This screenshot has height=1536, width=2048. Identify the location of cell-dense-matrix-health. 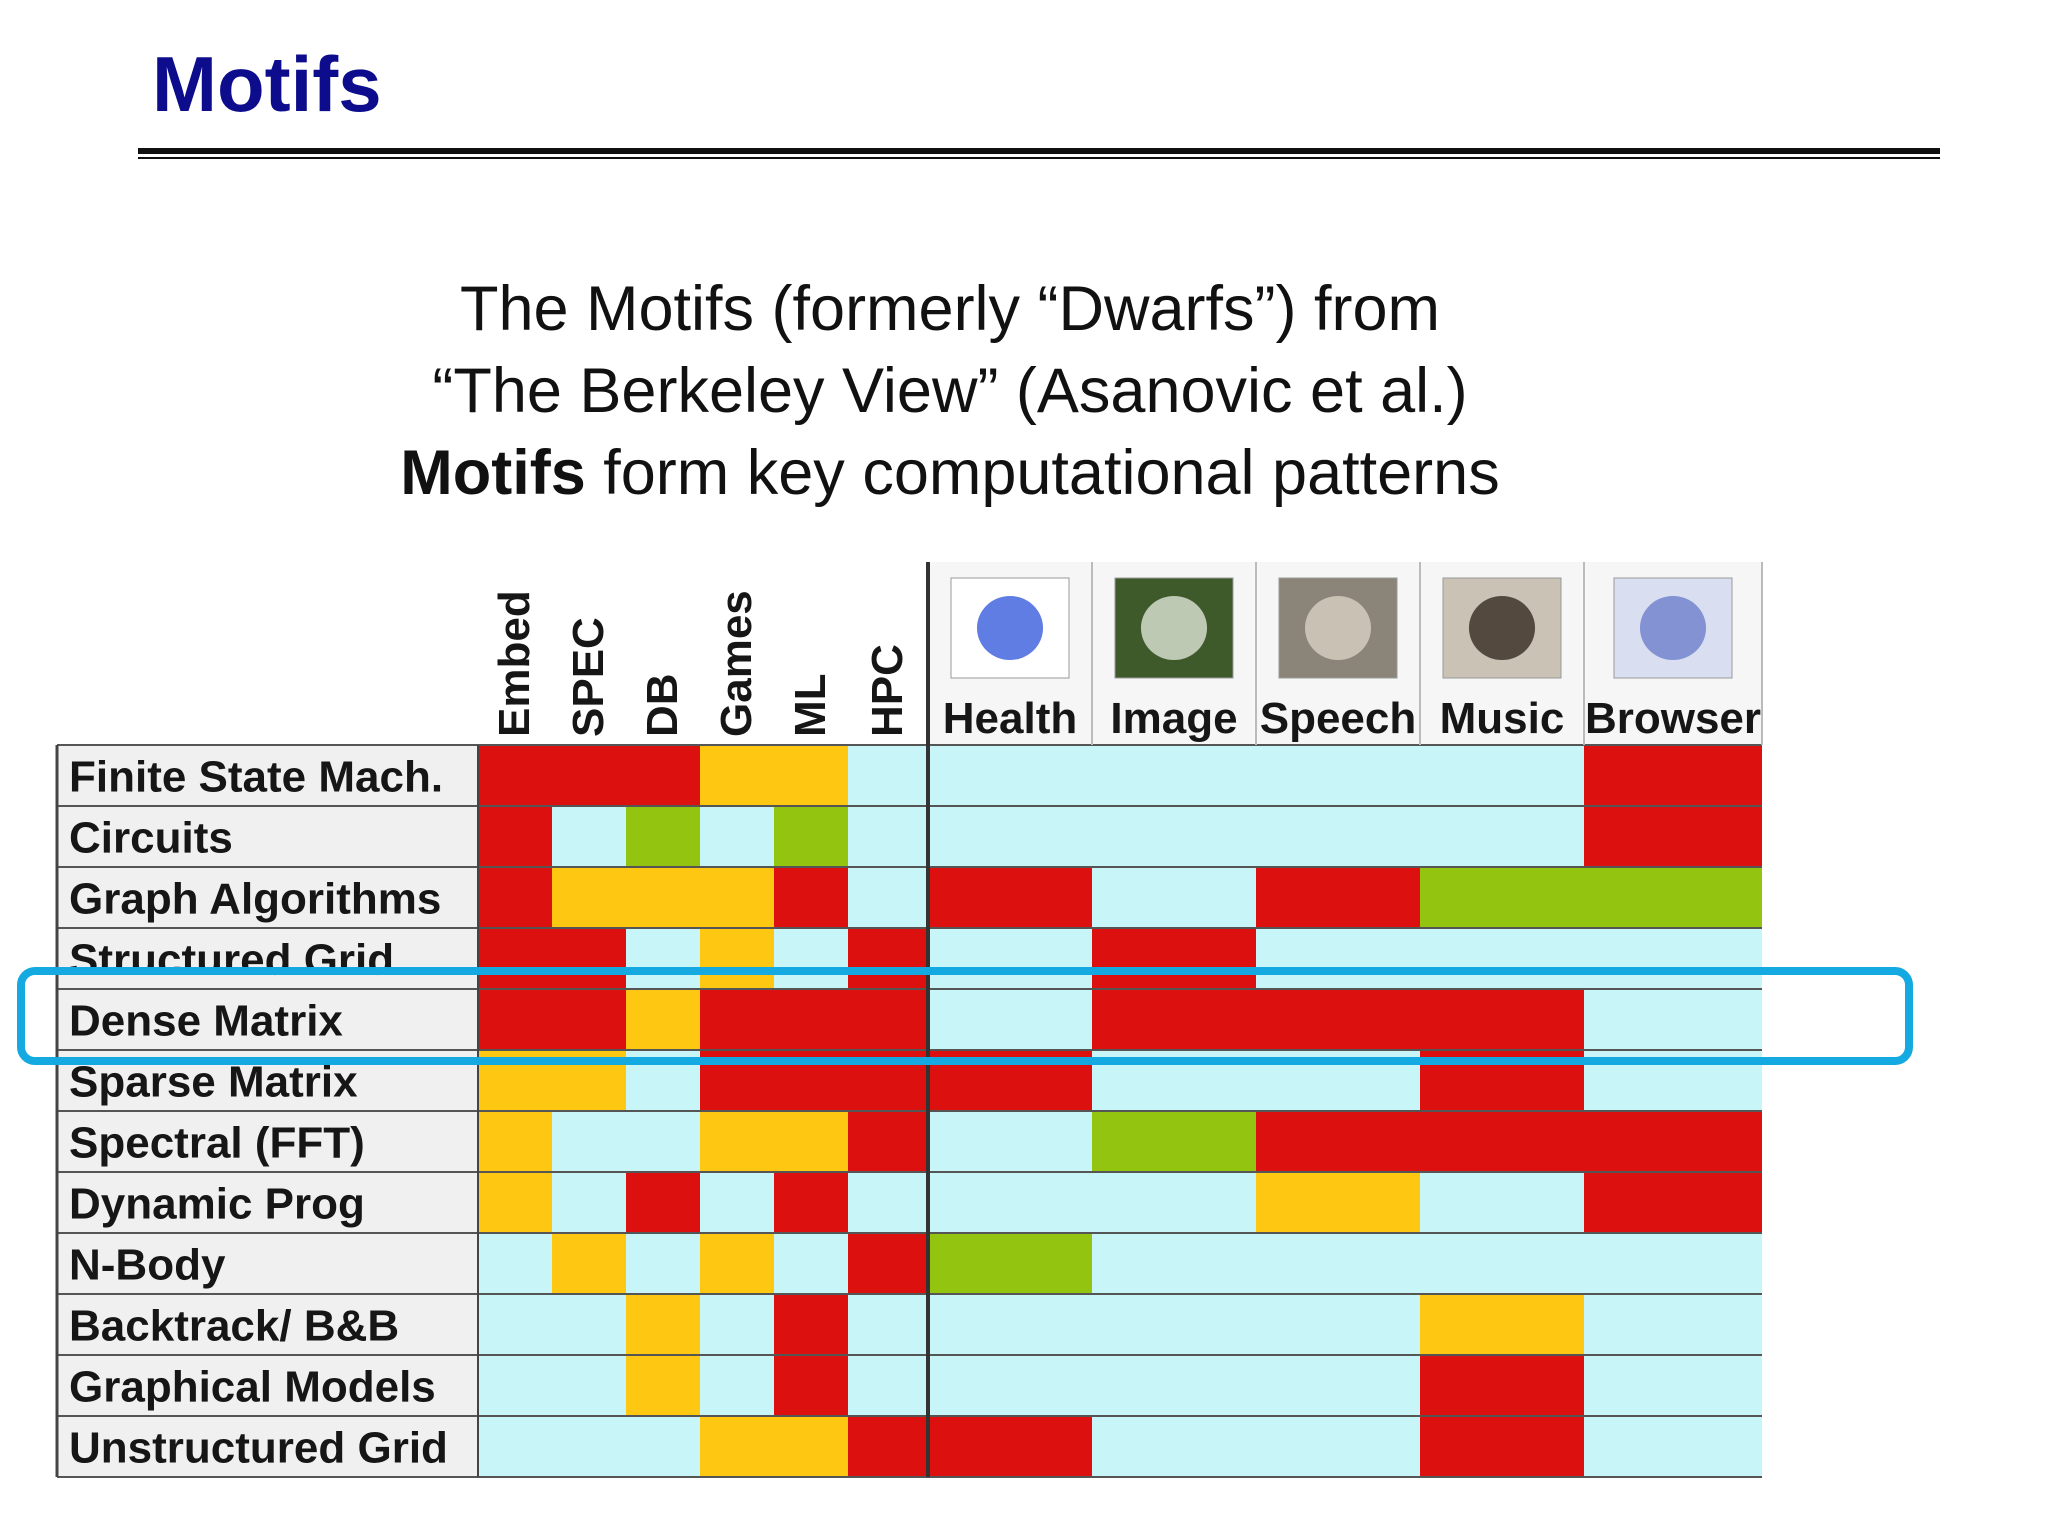
(1010, 1019).